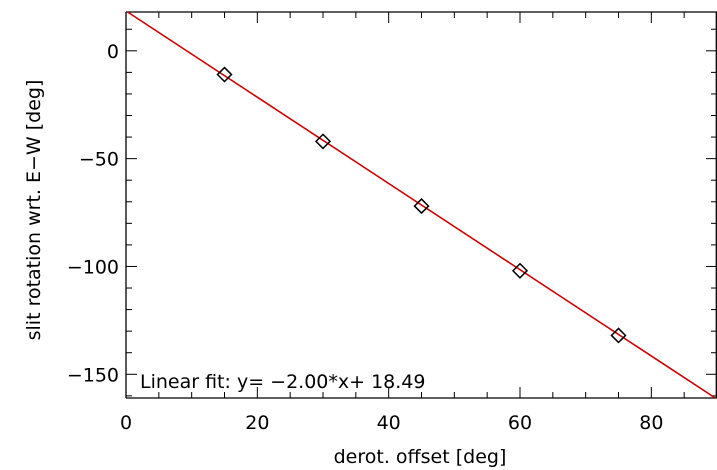 The height and width of the screenshot is (470, 717). What do you see at coordinates (389, 423) in the screenshot?
I see `x-tick-label: 40` at bounding box center [389, 423].